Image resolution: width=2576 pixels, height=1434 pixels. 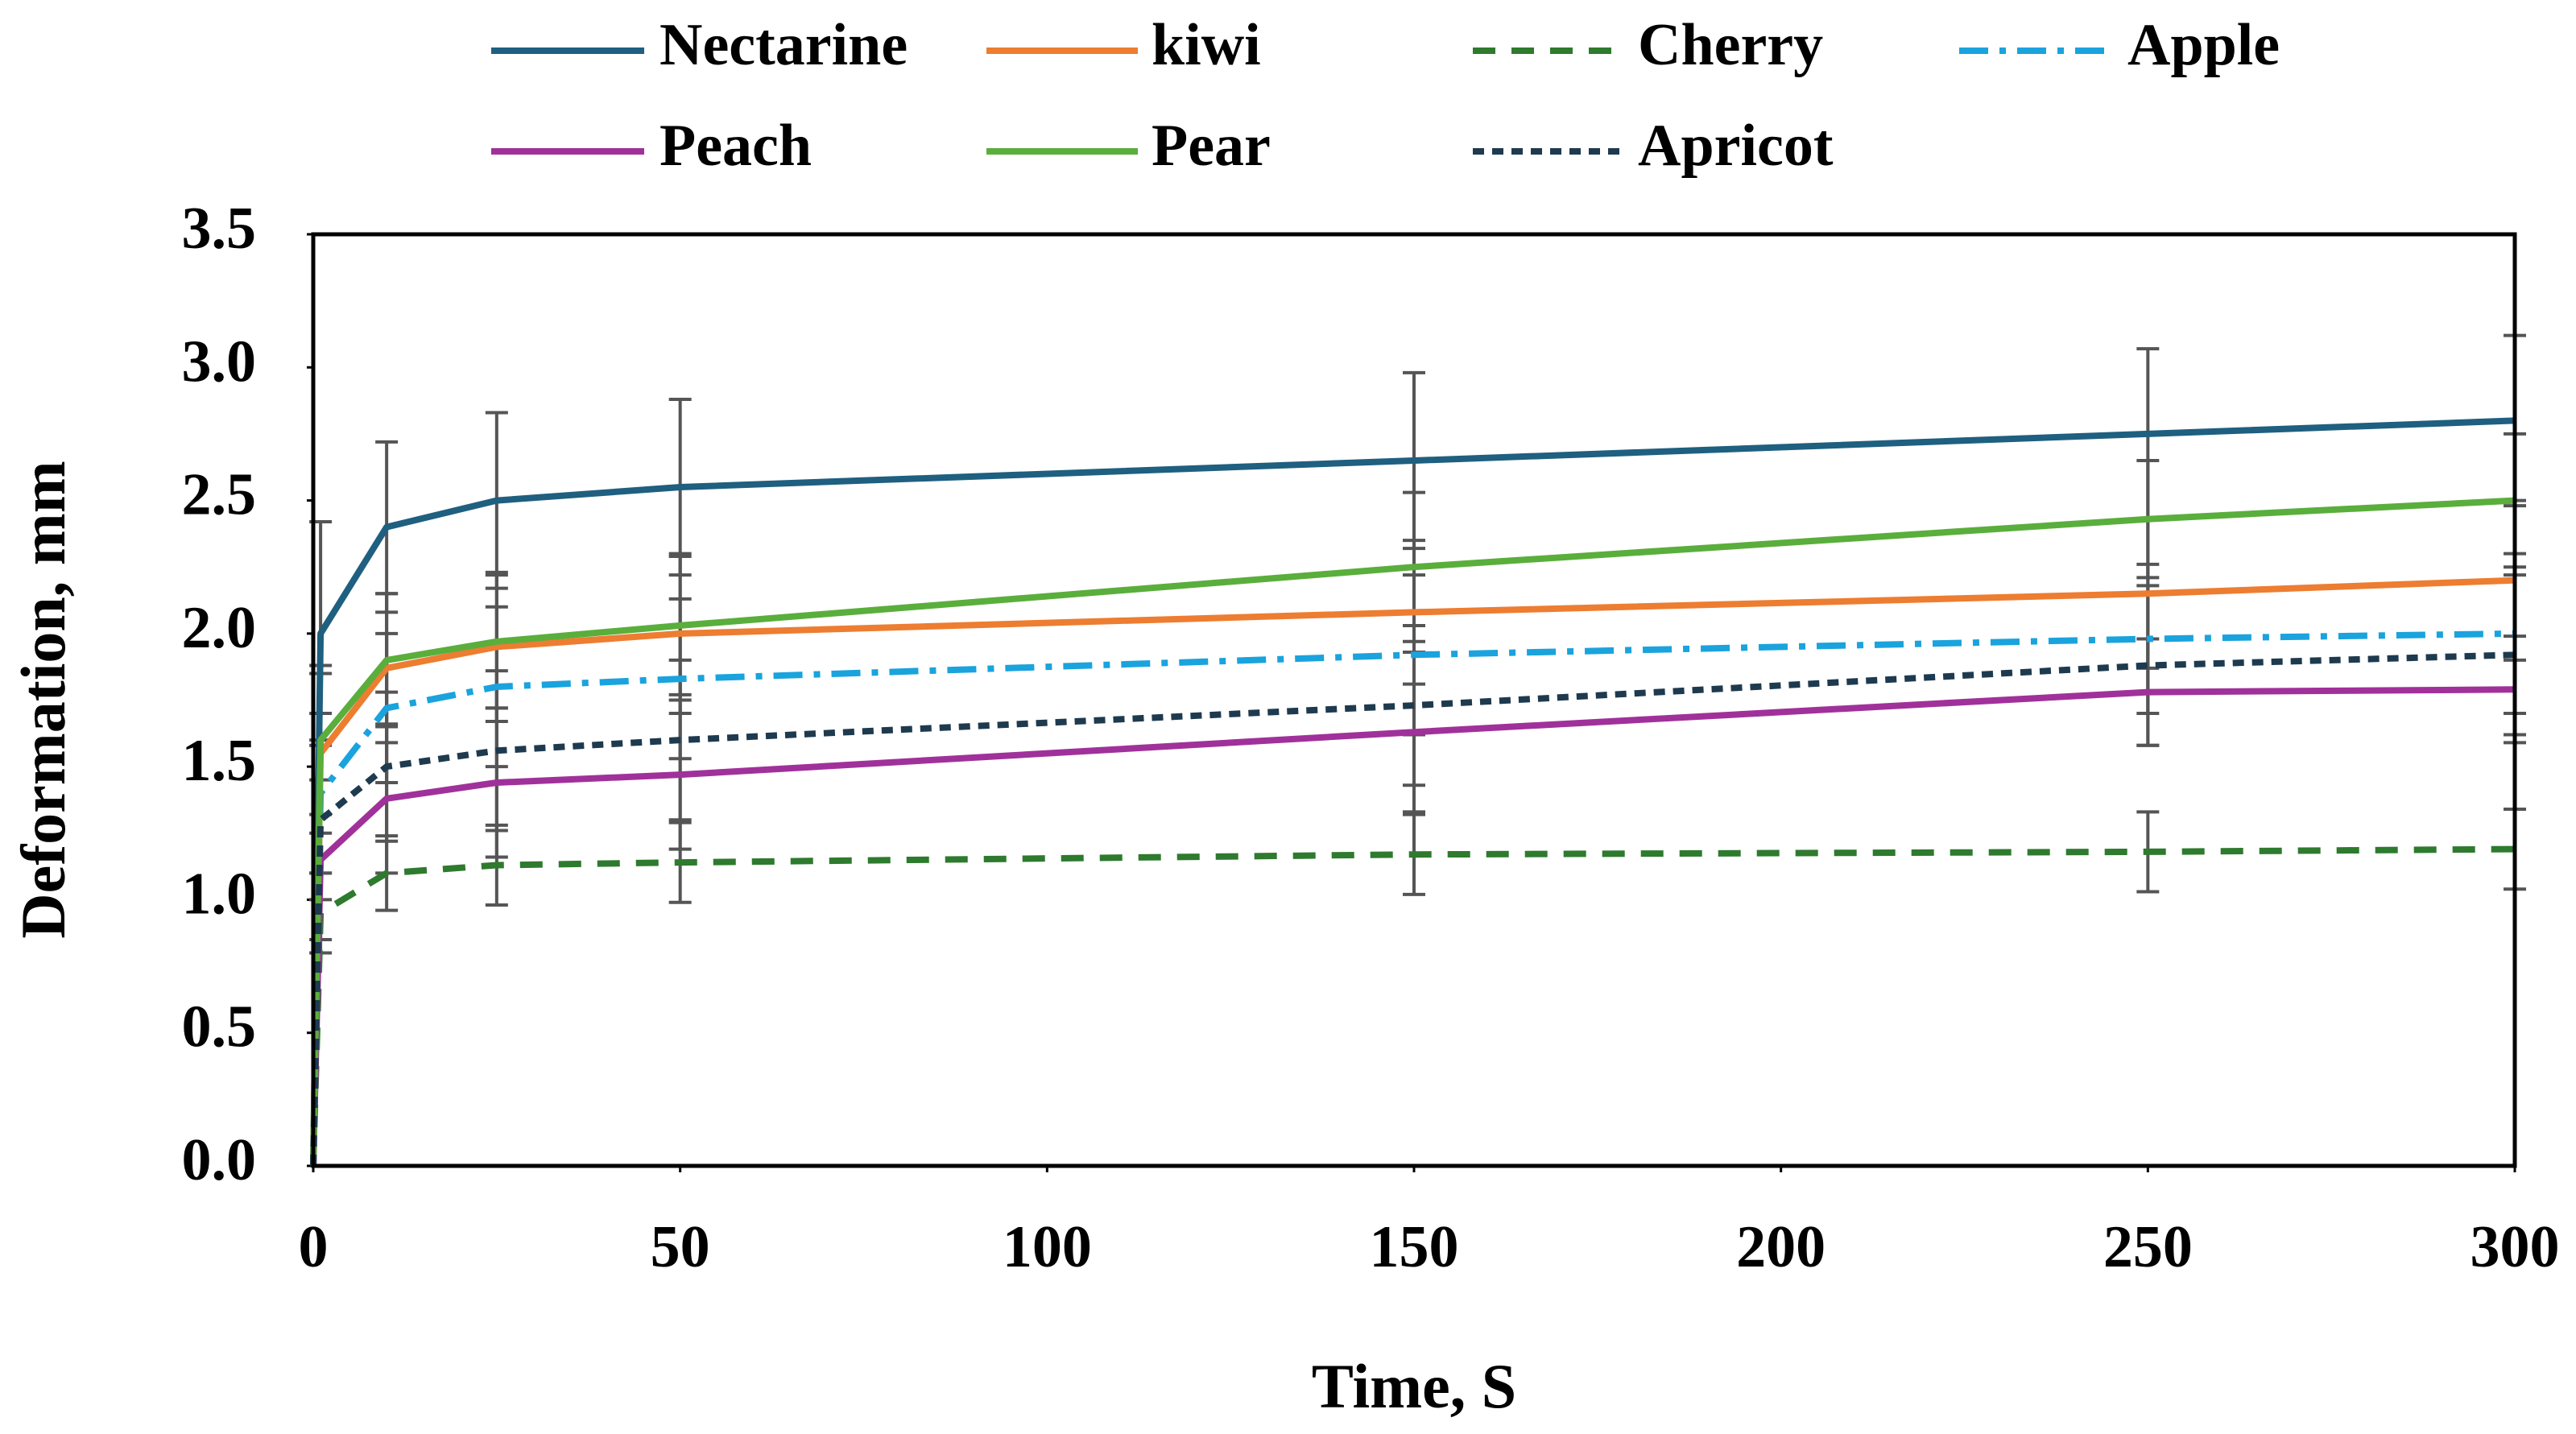 What do you see at coordinates (1736, 146) in the screenshot?
I see `legend-label: Apricot` at bounding box center [1736, 146].